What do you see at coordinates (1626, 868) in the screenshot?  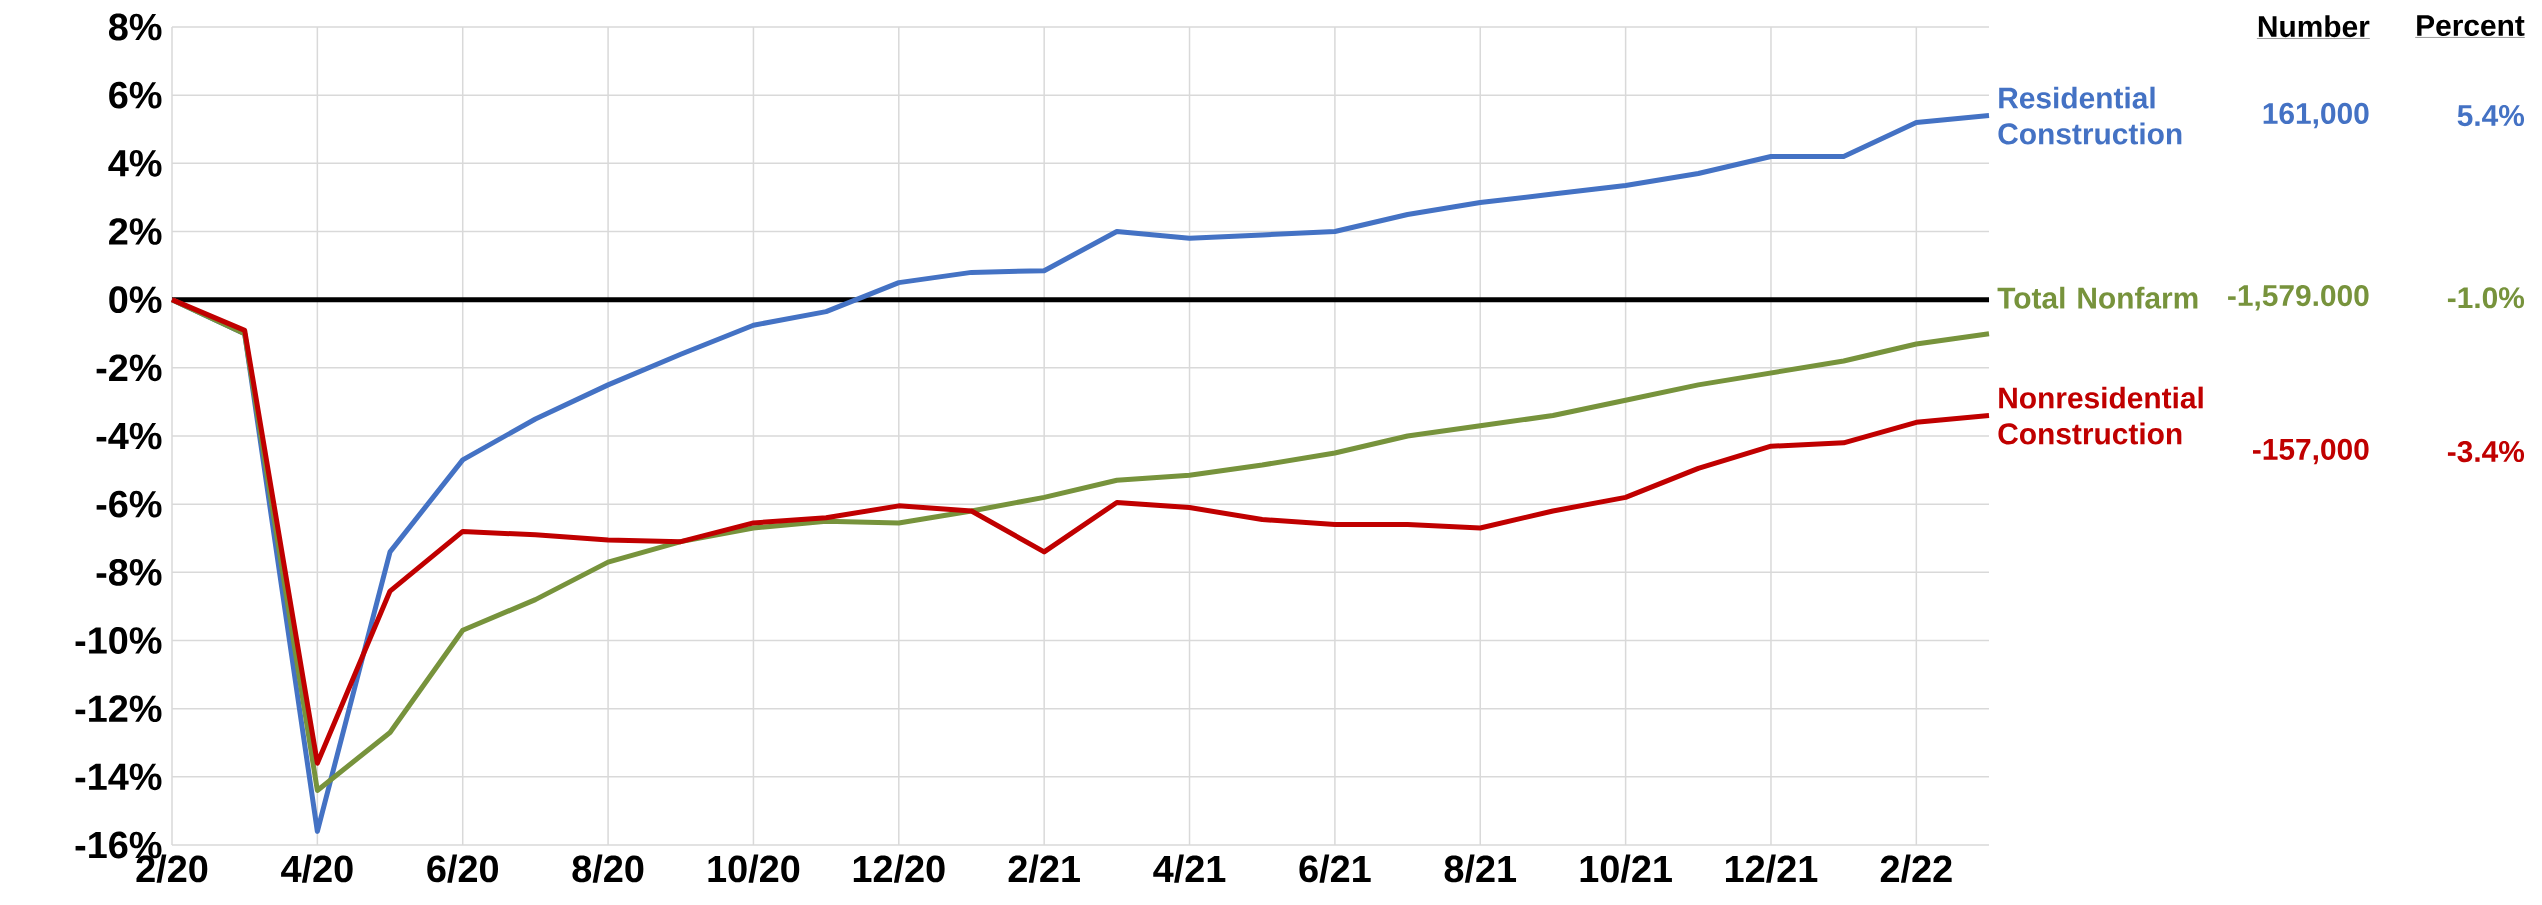 I see `x-tick-label: 10/21` at bounding box center [1626, 868].